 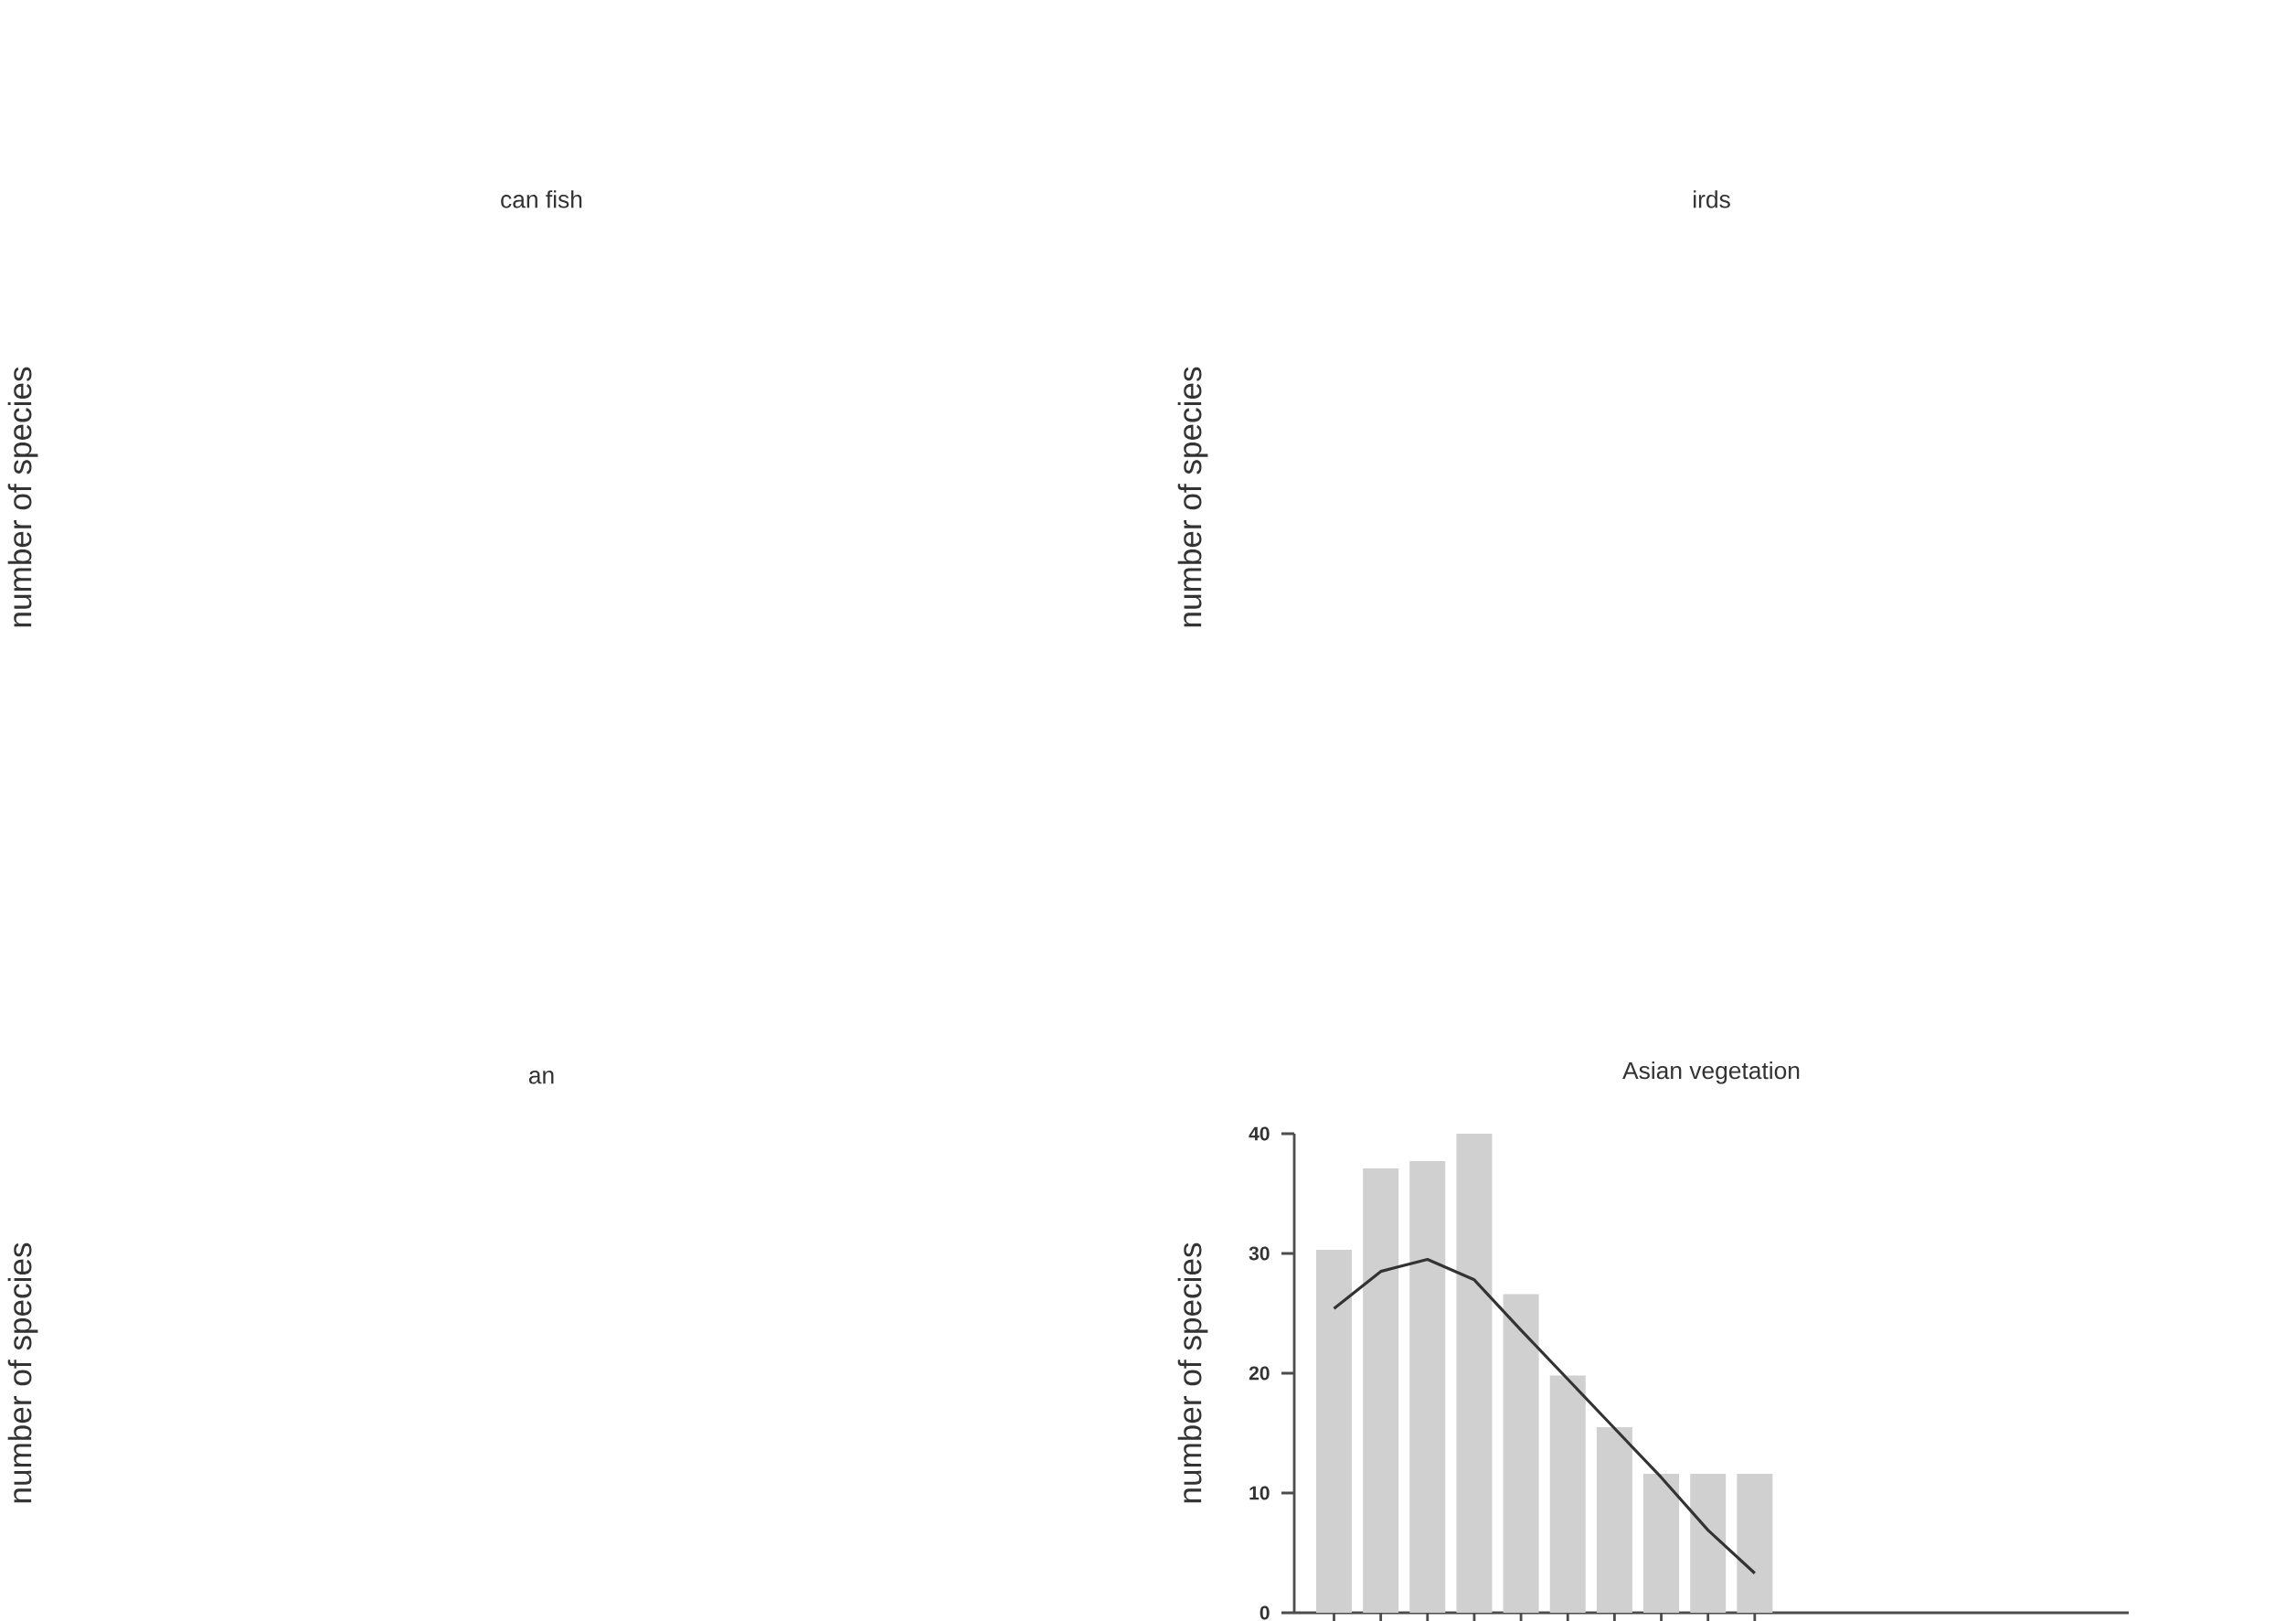 I want to click on line-series, so click(x=1544, y=1416).